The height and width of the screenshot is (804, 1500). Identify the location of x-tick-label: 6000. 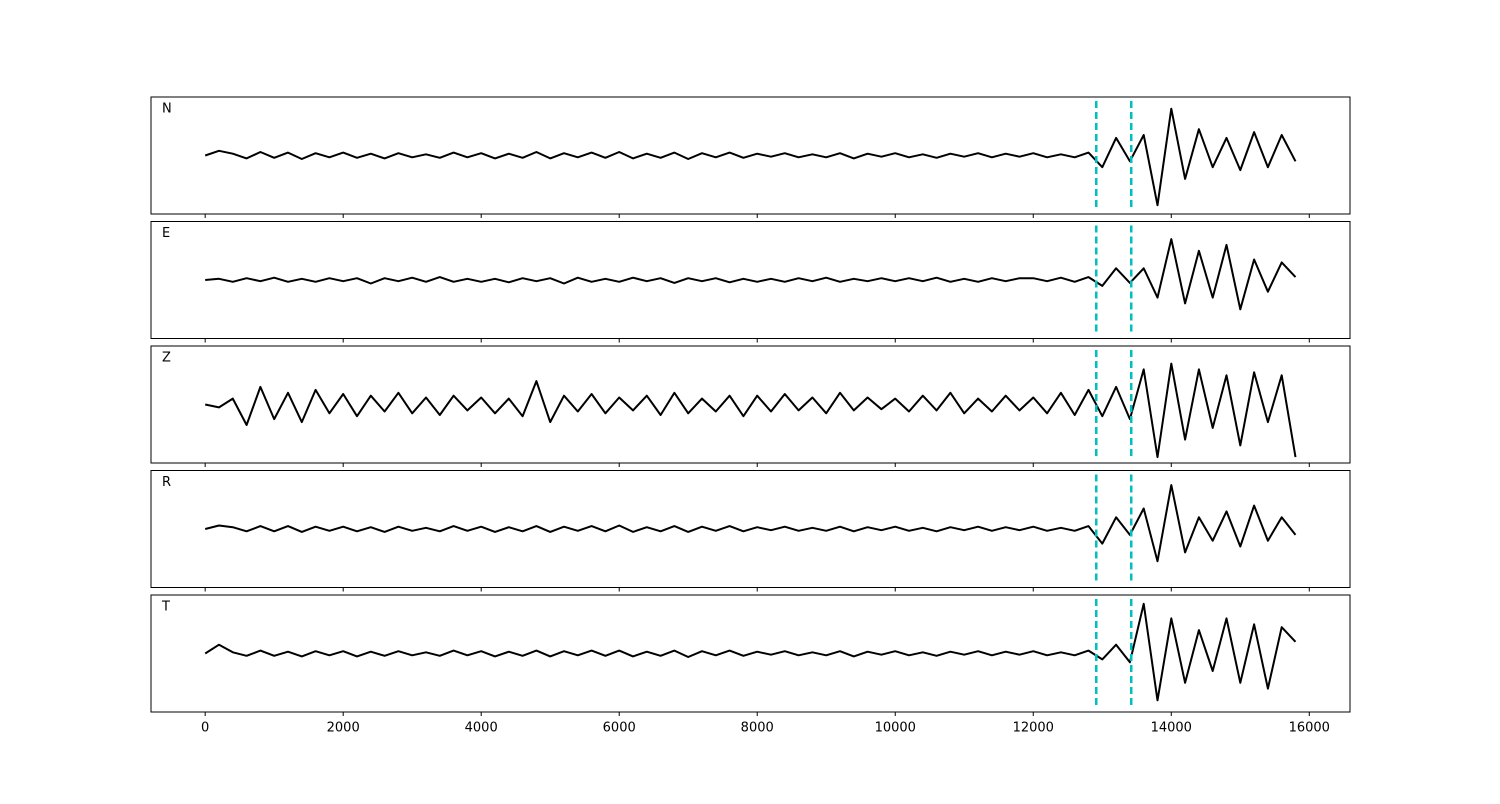
(619, 728).